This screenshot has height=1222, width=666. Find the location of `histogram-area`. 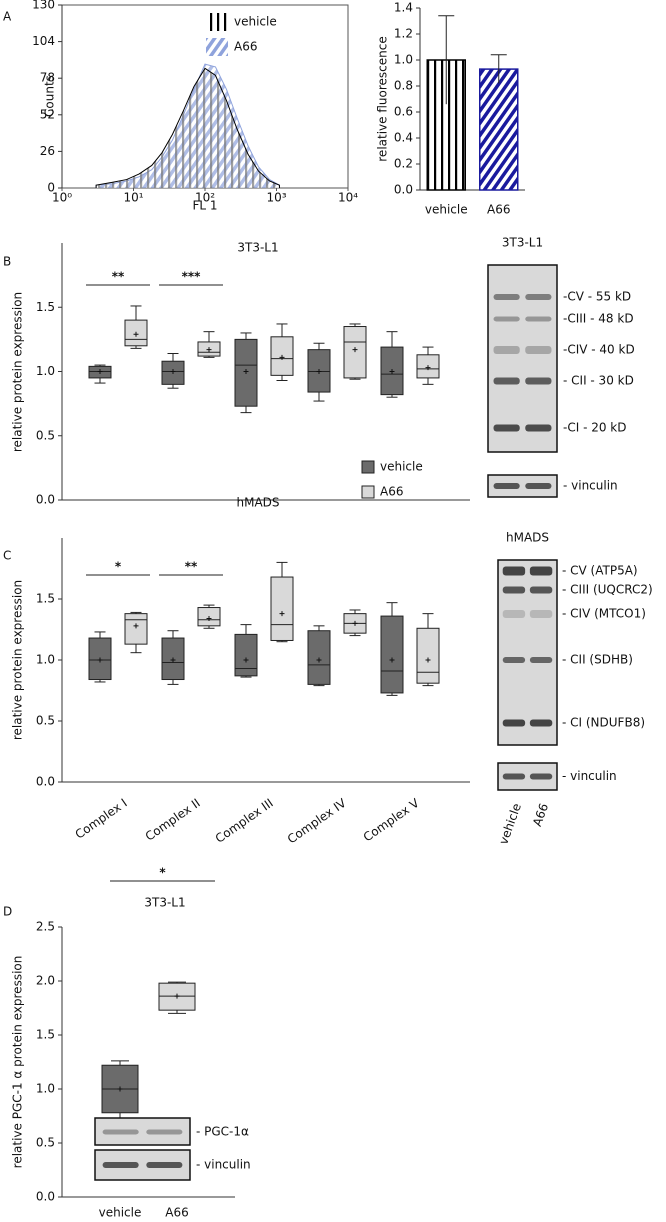

histogram-area is located at coordinates (187, 127).